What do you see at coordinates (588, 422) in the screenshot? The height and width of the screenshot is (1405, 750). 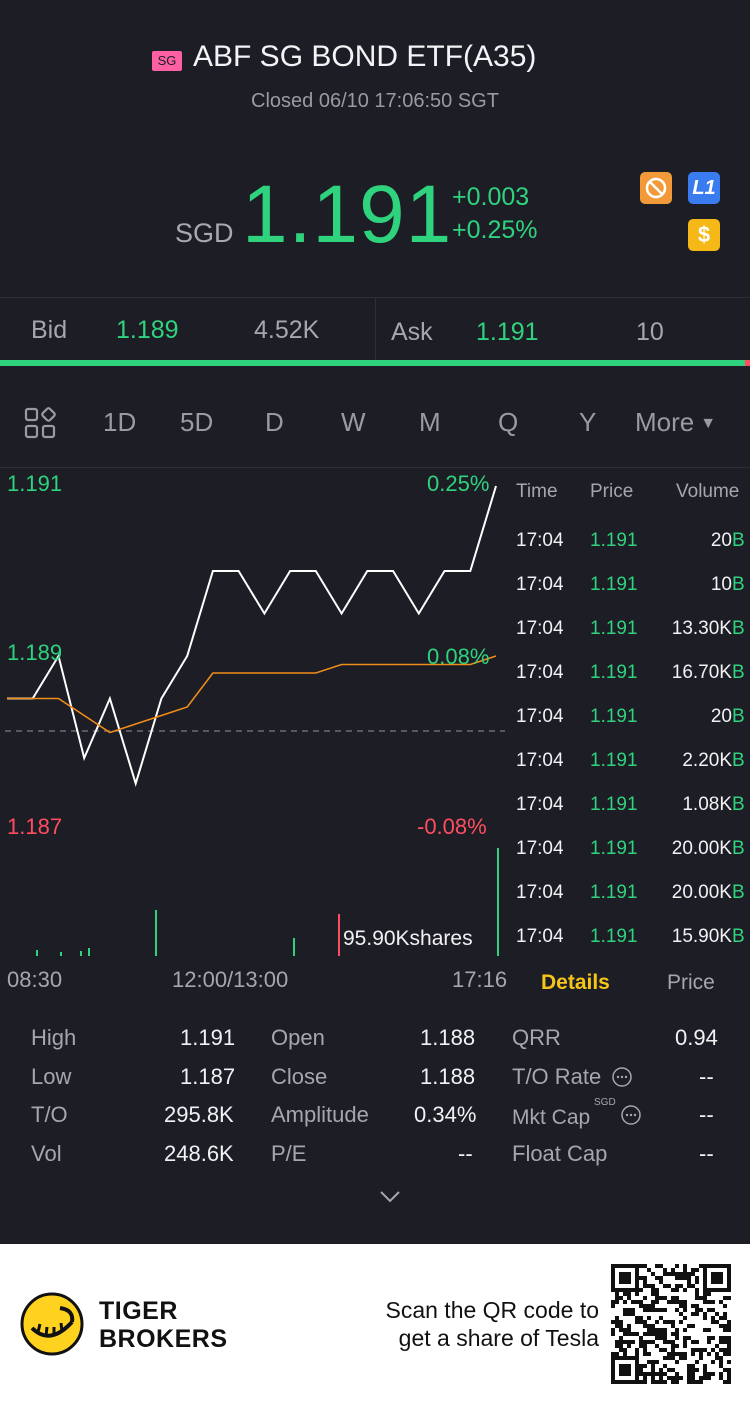 I see `tab-year: Y` at bounding box center [588, 422].